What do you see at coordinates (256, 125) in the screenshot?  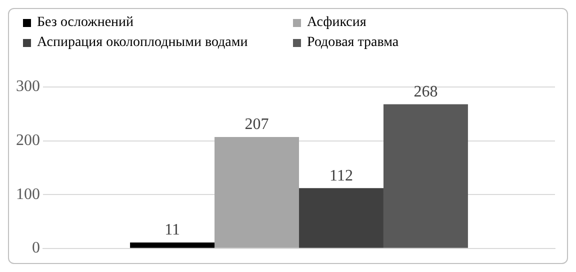 I see `data-label: 207` at bounding box center [256, 125].